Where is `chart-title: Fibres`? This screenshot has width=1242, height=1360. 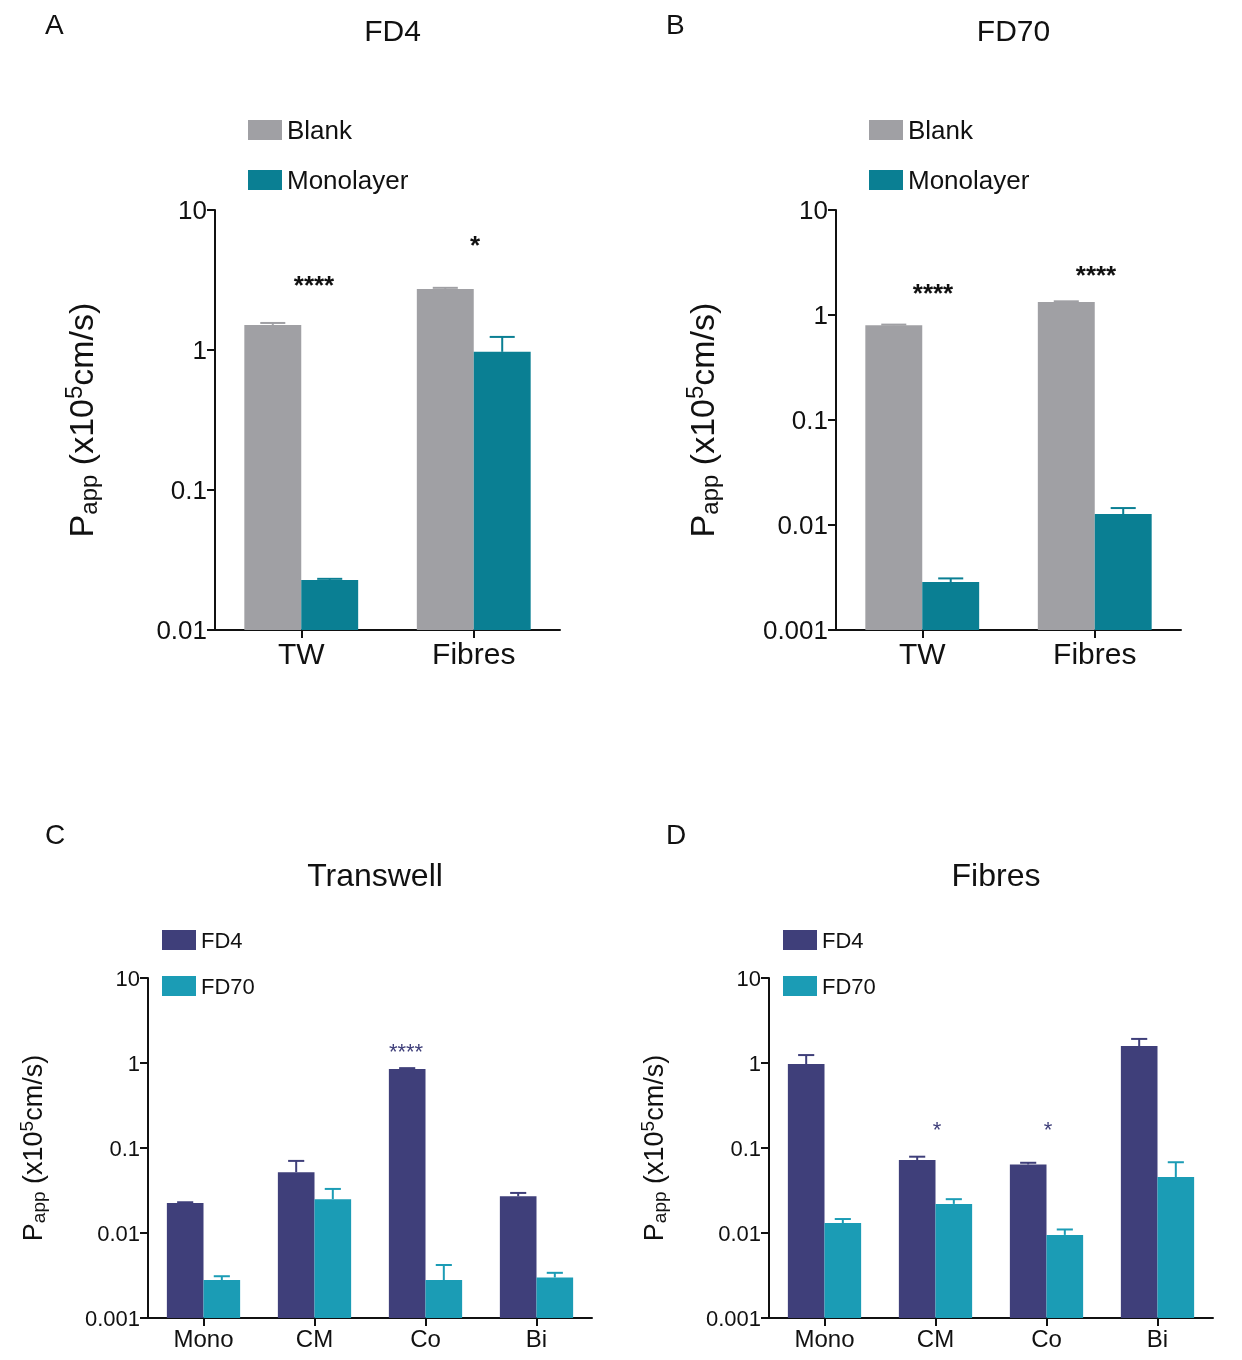
chart-title: Fibres is located at coordinates (996, 875).